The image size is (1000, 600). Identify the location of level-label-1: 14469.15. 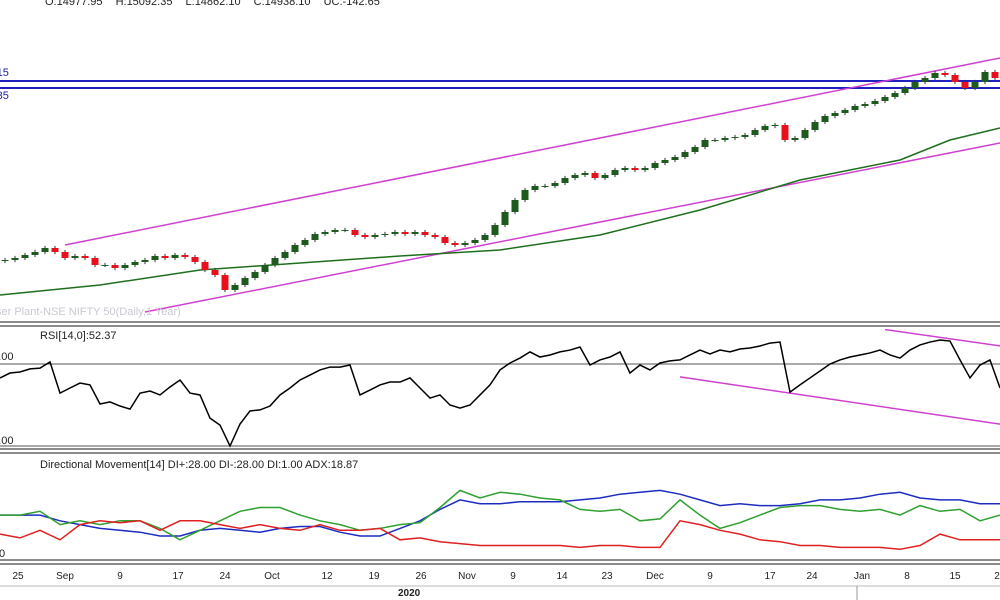
(4, 73).